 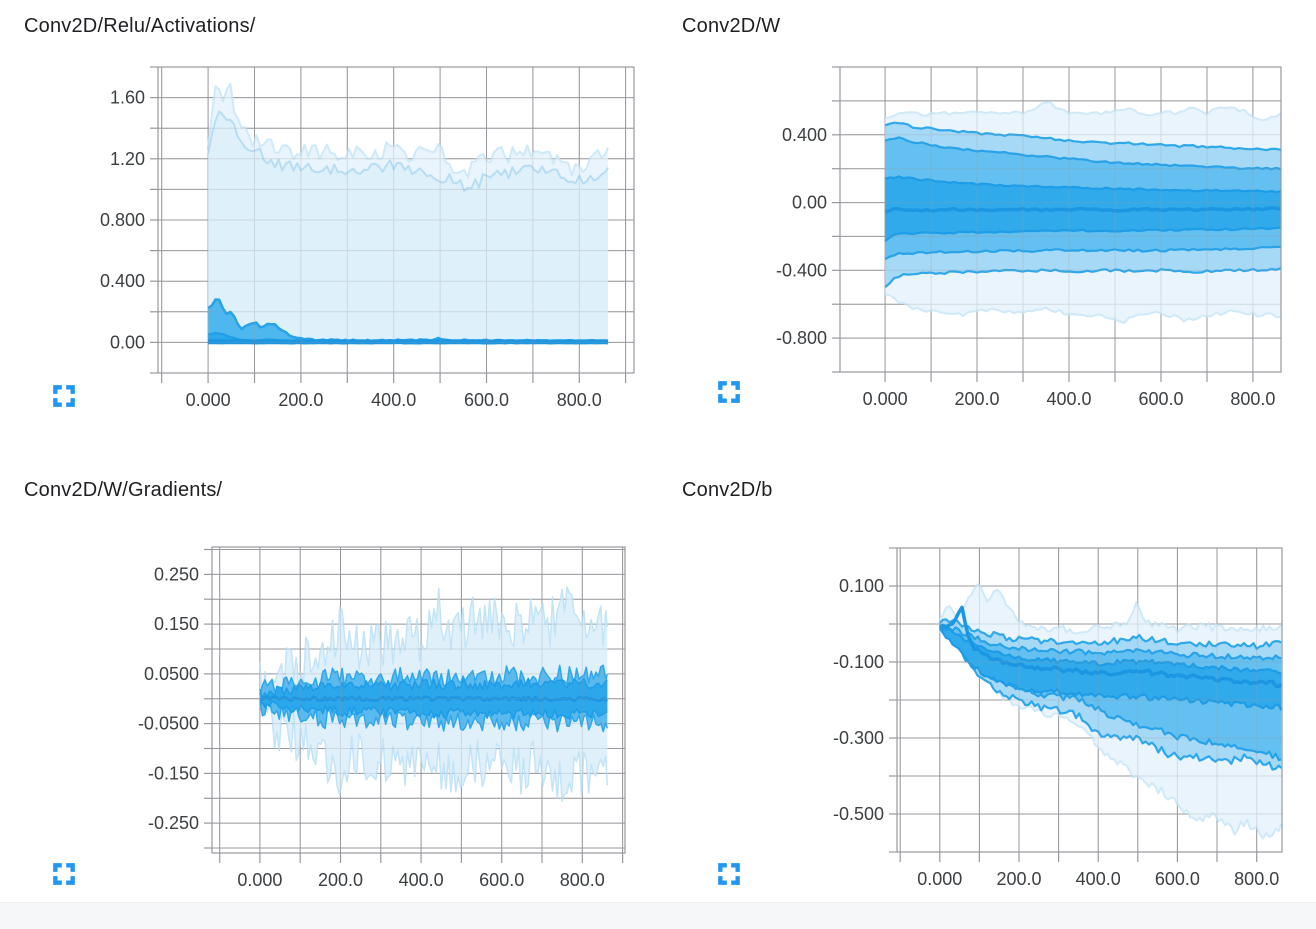 What do you see at coordinates (658, 915) in the screenshot?
I see `next-card-row-edge` at bounding box center [658, 915].